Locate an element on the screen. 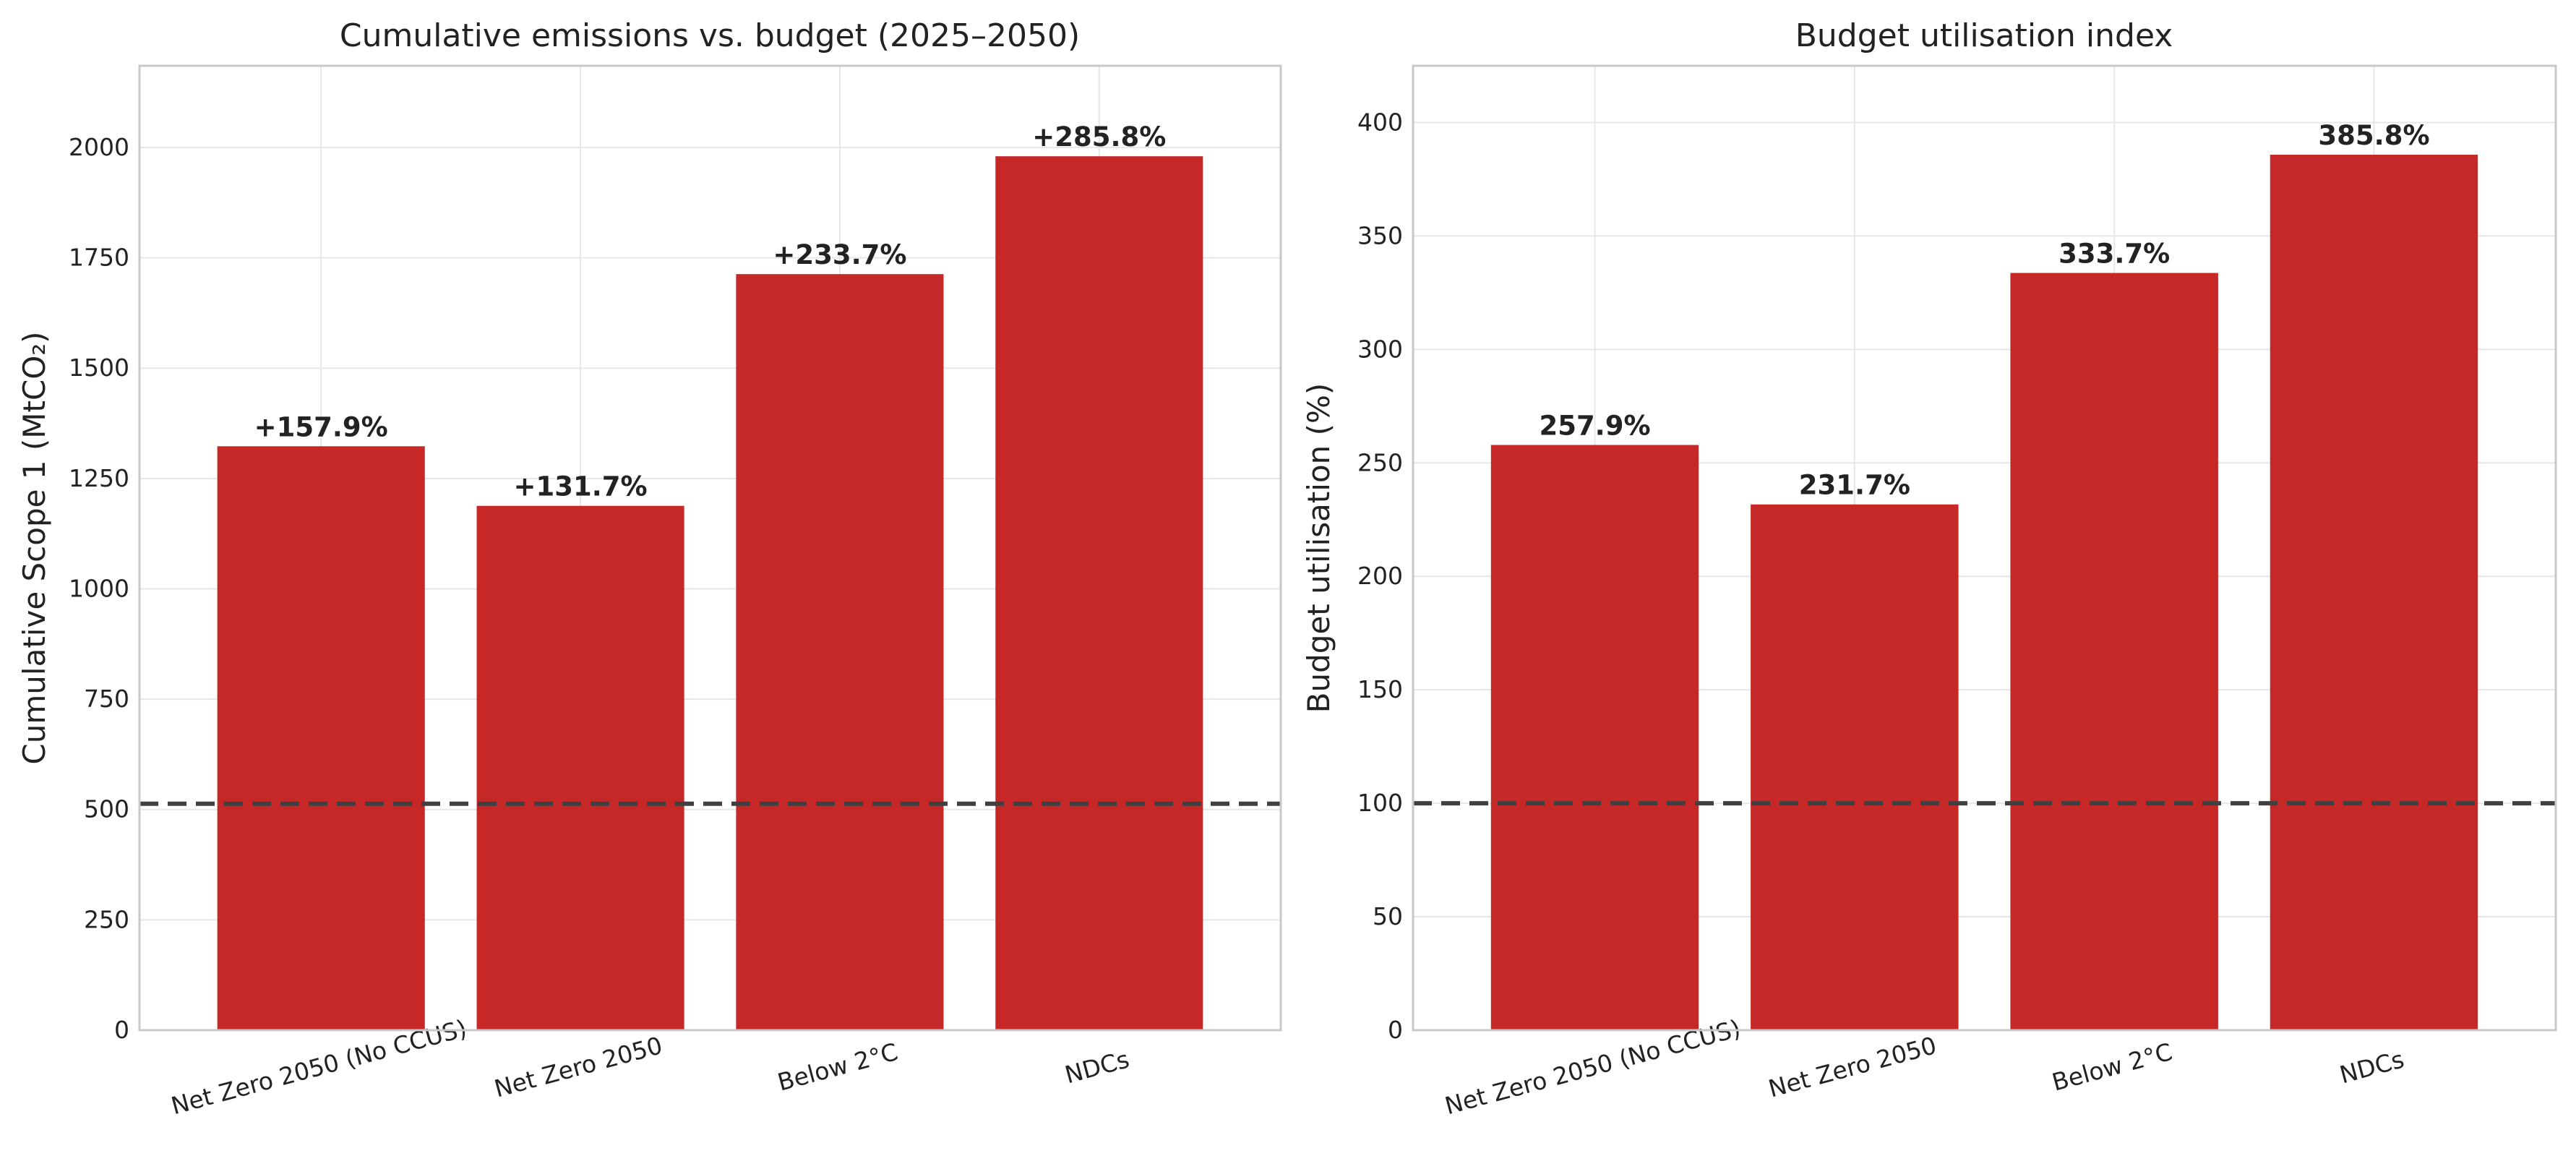 This screenshot has width=2576, height=1169. data-label-2: 231.7% is located at coordinates (1855, 485).